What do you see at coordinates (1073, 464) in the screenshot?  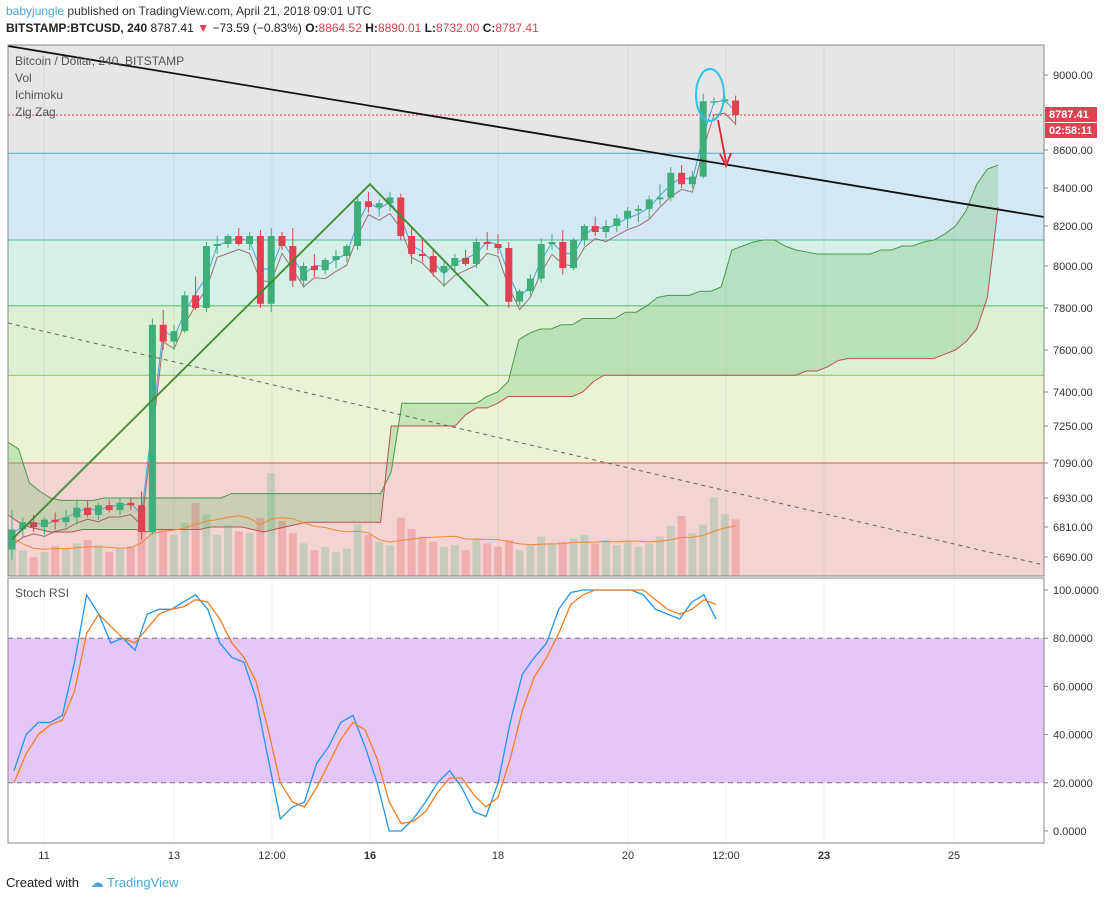 I see `y-tick-label: 7090.00` at bounding box center [1073, 464].